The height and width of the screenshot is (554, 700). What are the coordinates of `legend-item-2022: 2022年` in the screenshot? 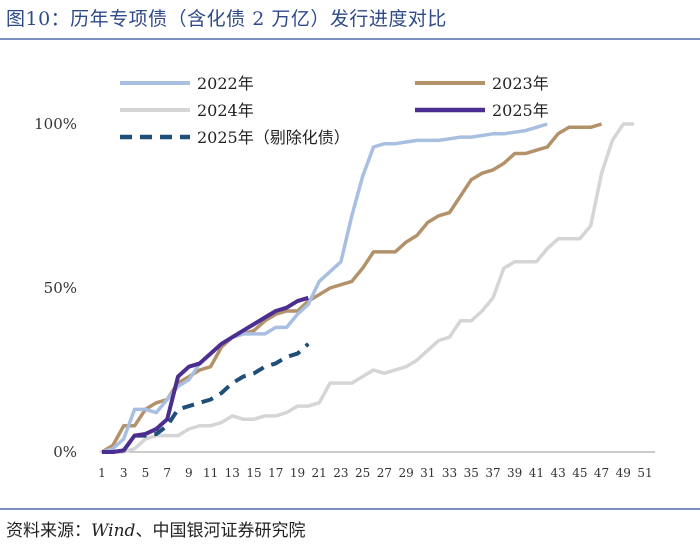 It's located at (187, 83).